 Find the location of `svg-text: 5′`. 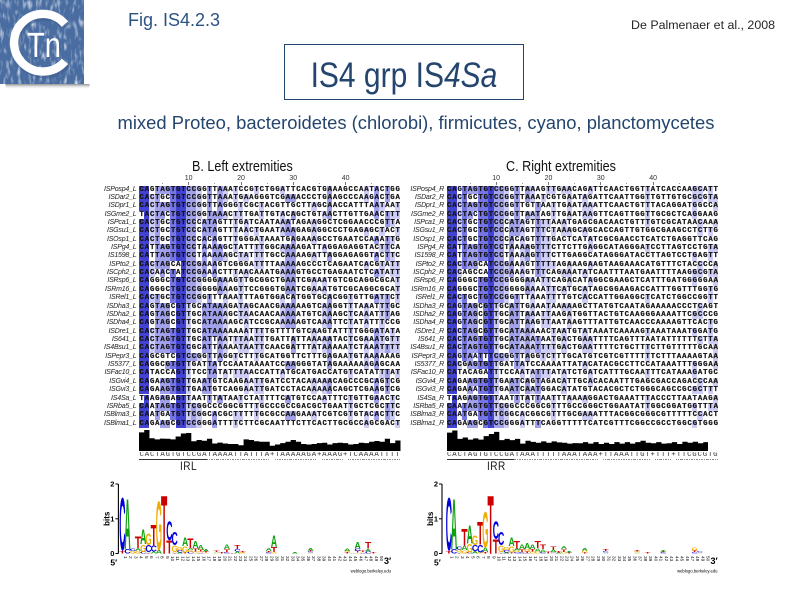

svg-text: 5′ is located at coordinates (437, 563).